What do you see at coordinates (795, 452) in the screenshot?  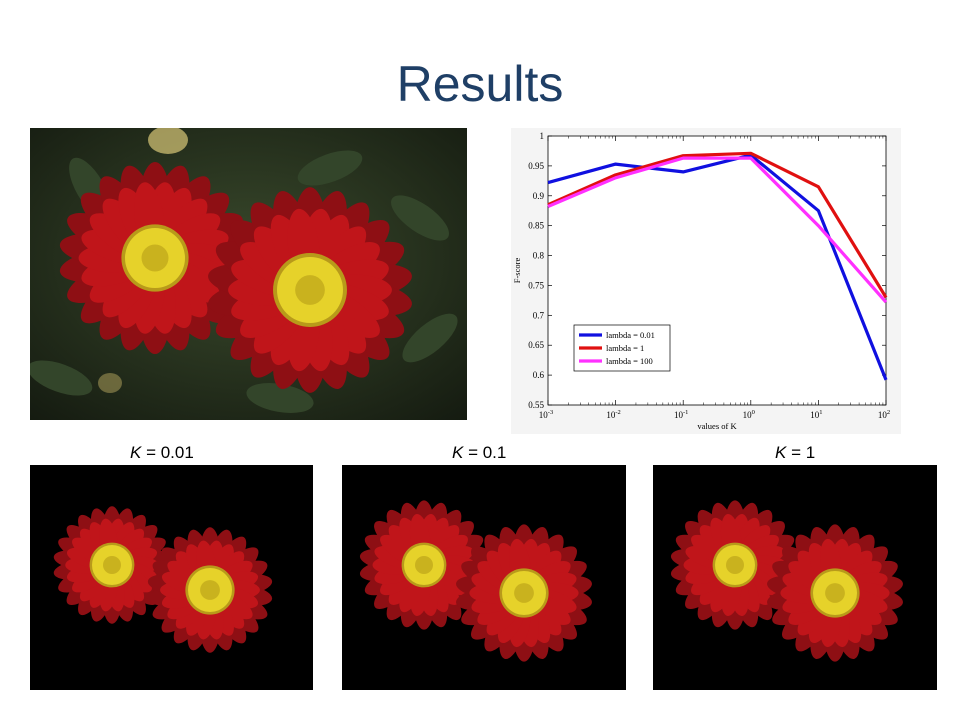 I see `segment-label-k-1: K = 1` at bounding box center [795, 452].